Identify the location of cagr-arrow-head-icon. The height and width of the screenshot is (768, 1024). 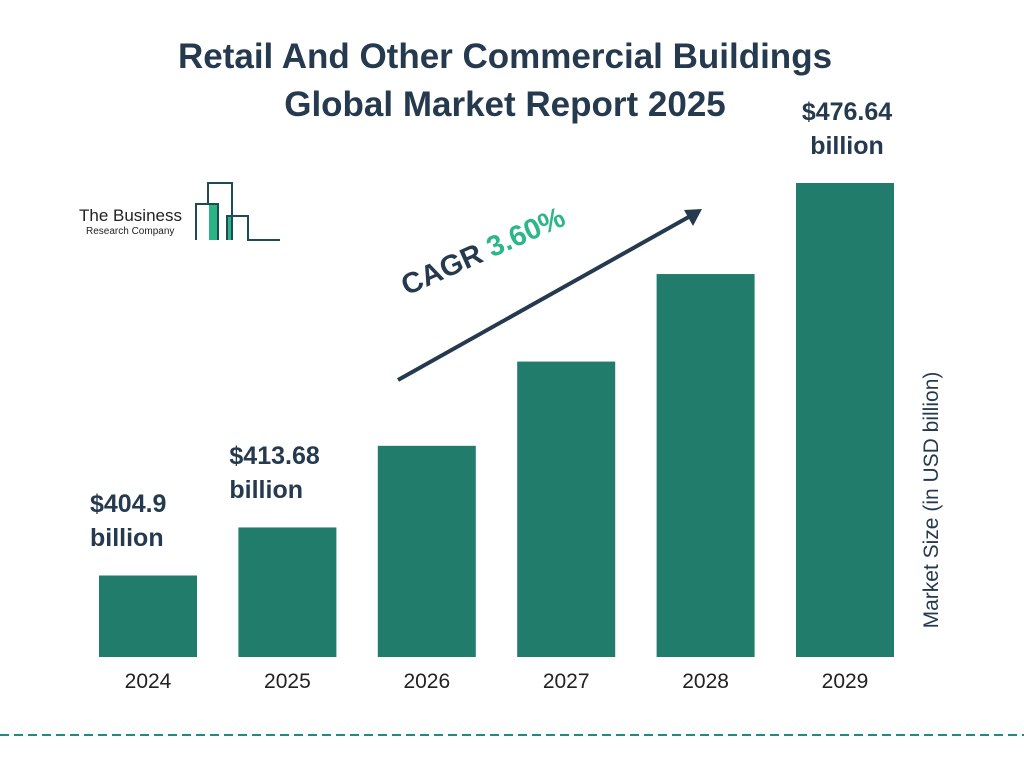
(693, 217).